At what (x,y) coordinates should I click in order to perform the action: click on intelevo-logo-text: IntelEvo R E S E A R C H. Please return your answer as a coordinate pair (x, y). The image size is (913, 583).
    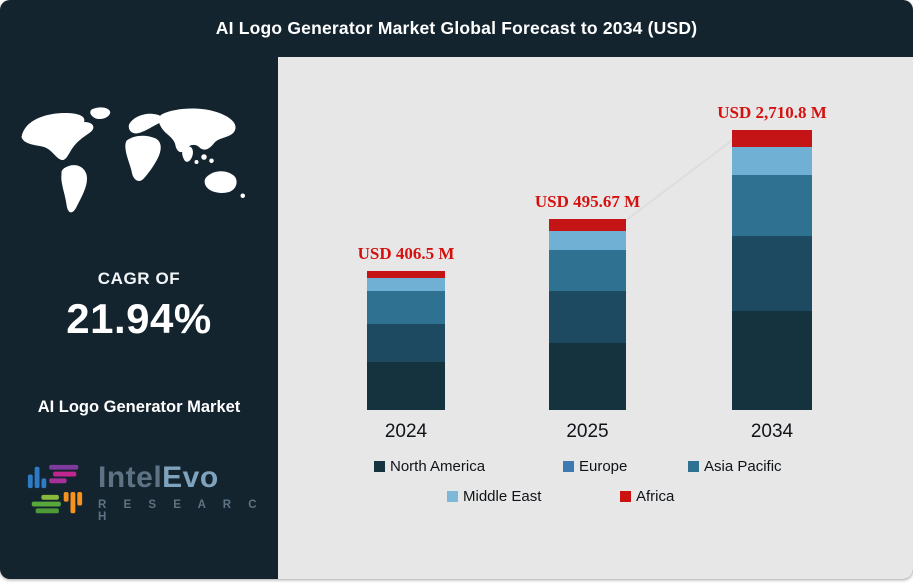
    Looking at the image, I should click on (188, 491).